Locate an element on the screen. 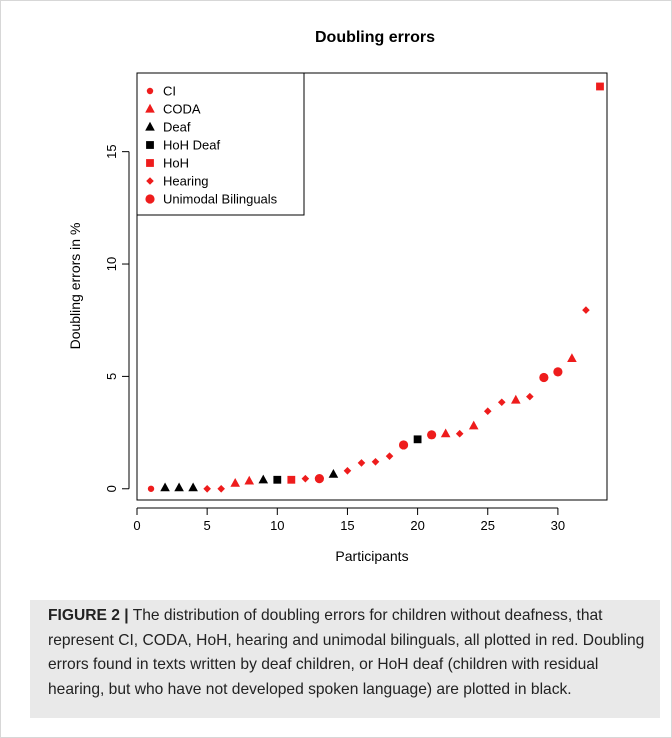  legend-label: Unimodal Bilinguals is located at coordinates (220, 199).